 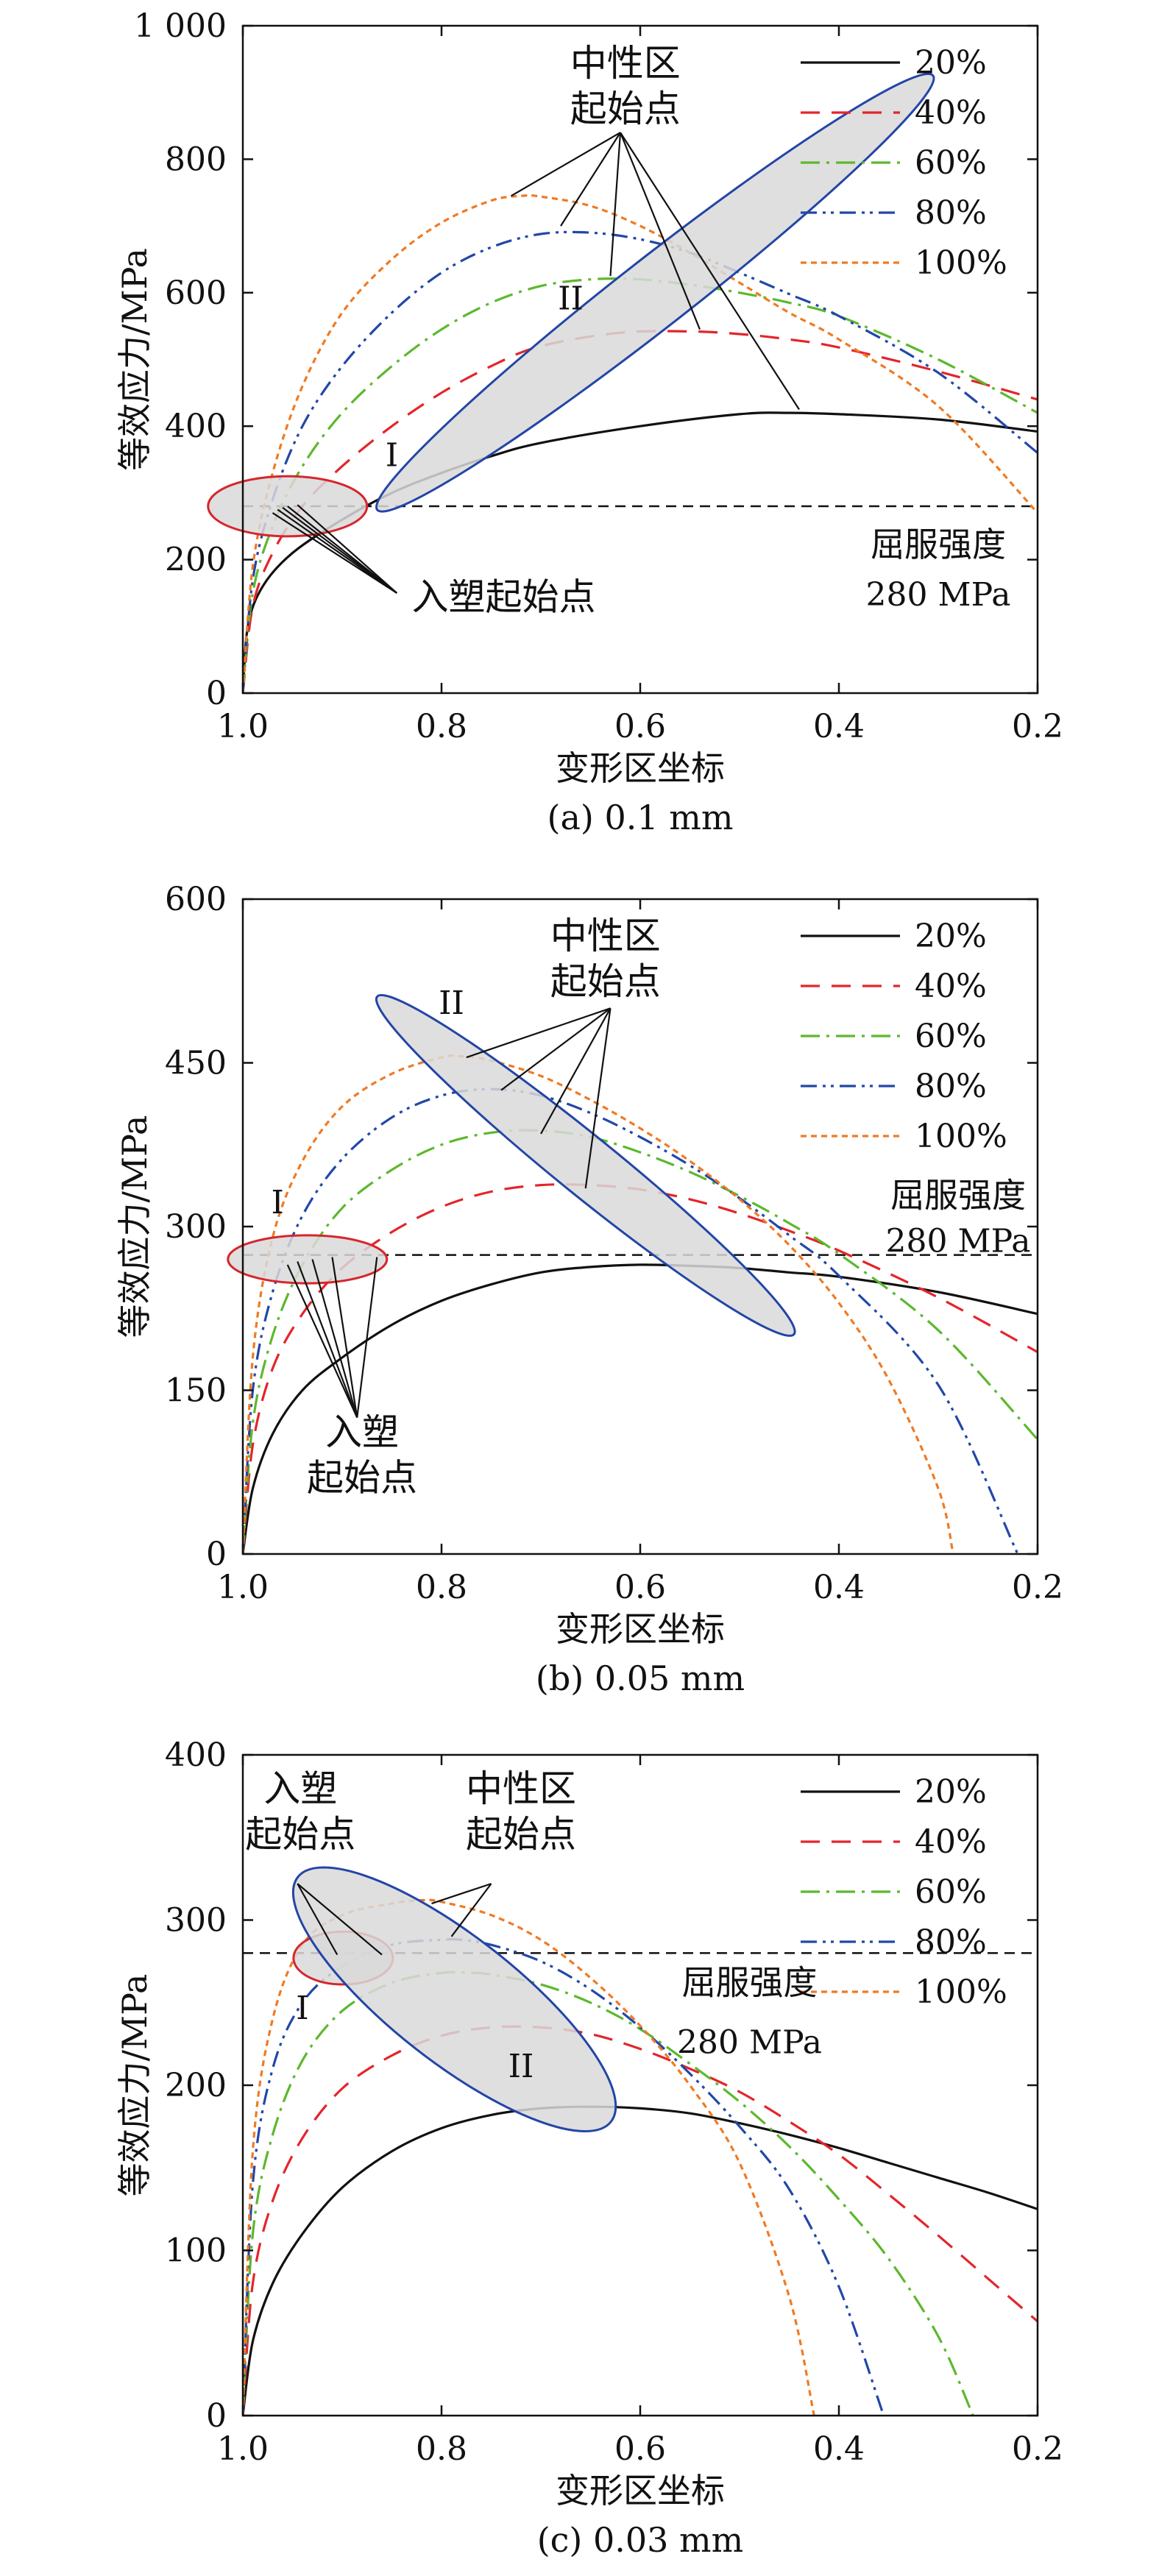 What do you see at coordinates (308, 1259) in the screenshot?
I see `region-i-ellipse` at bounding box center [308, 1259].